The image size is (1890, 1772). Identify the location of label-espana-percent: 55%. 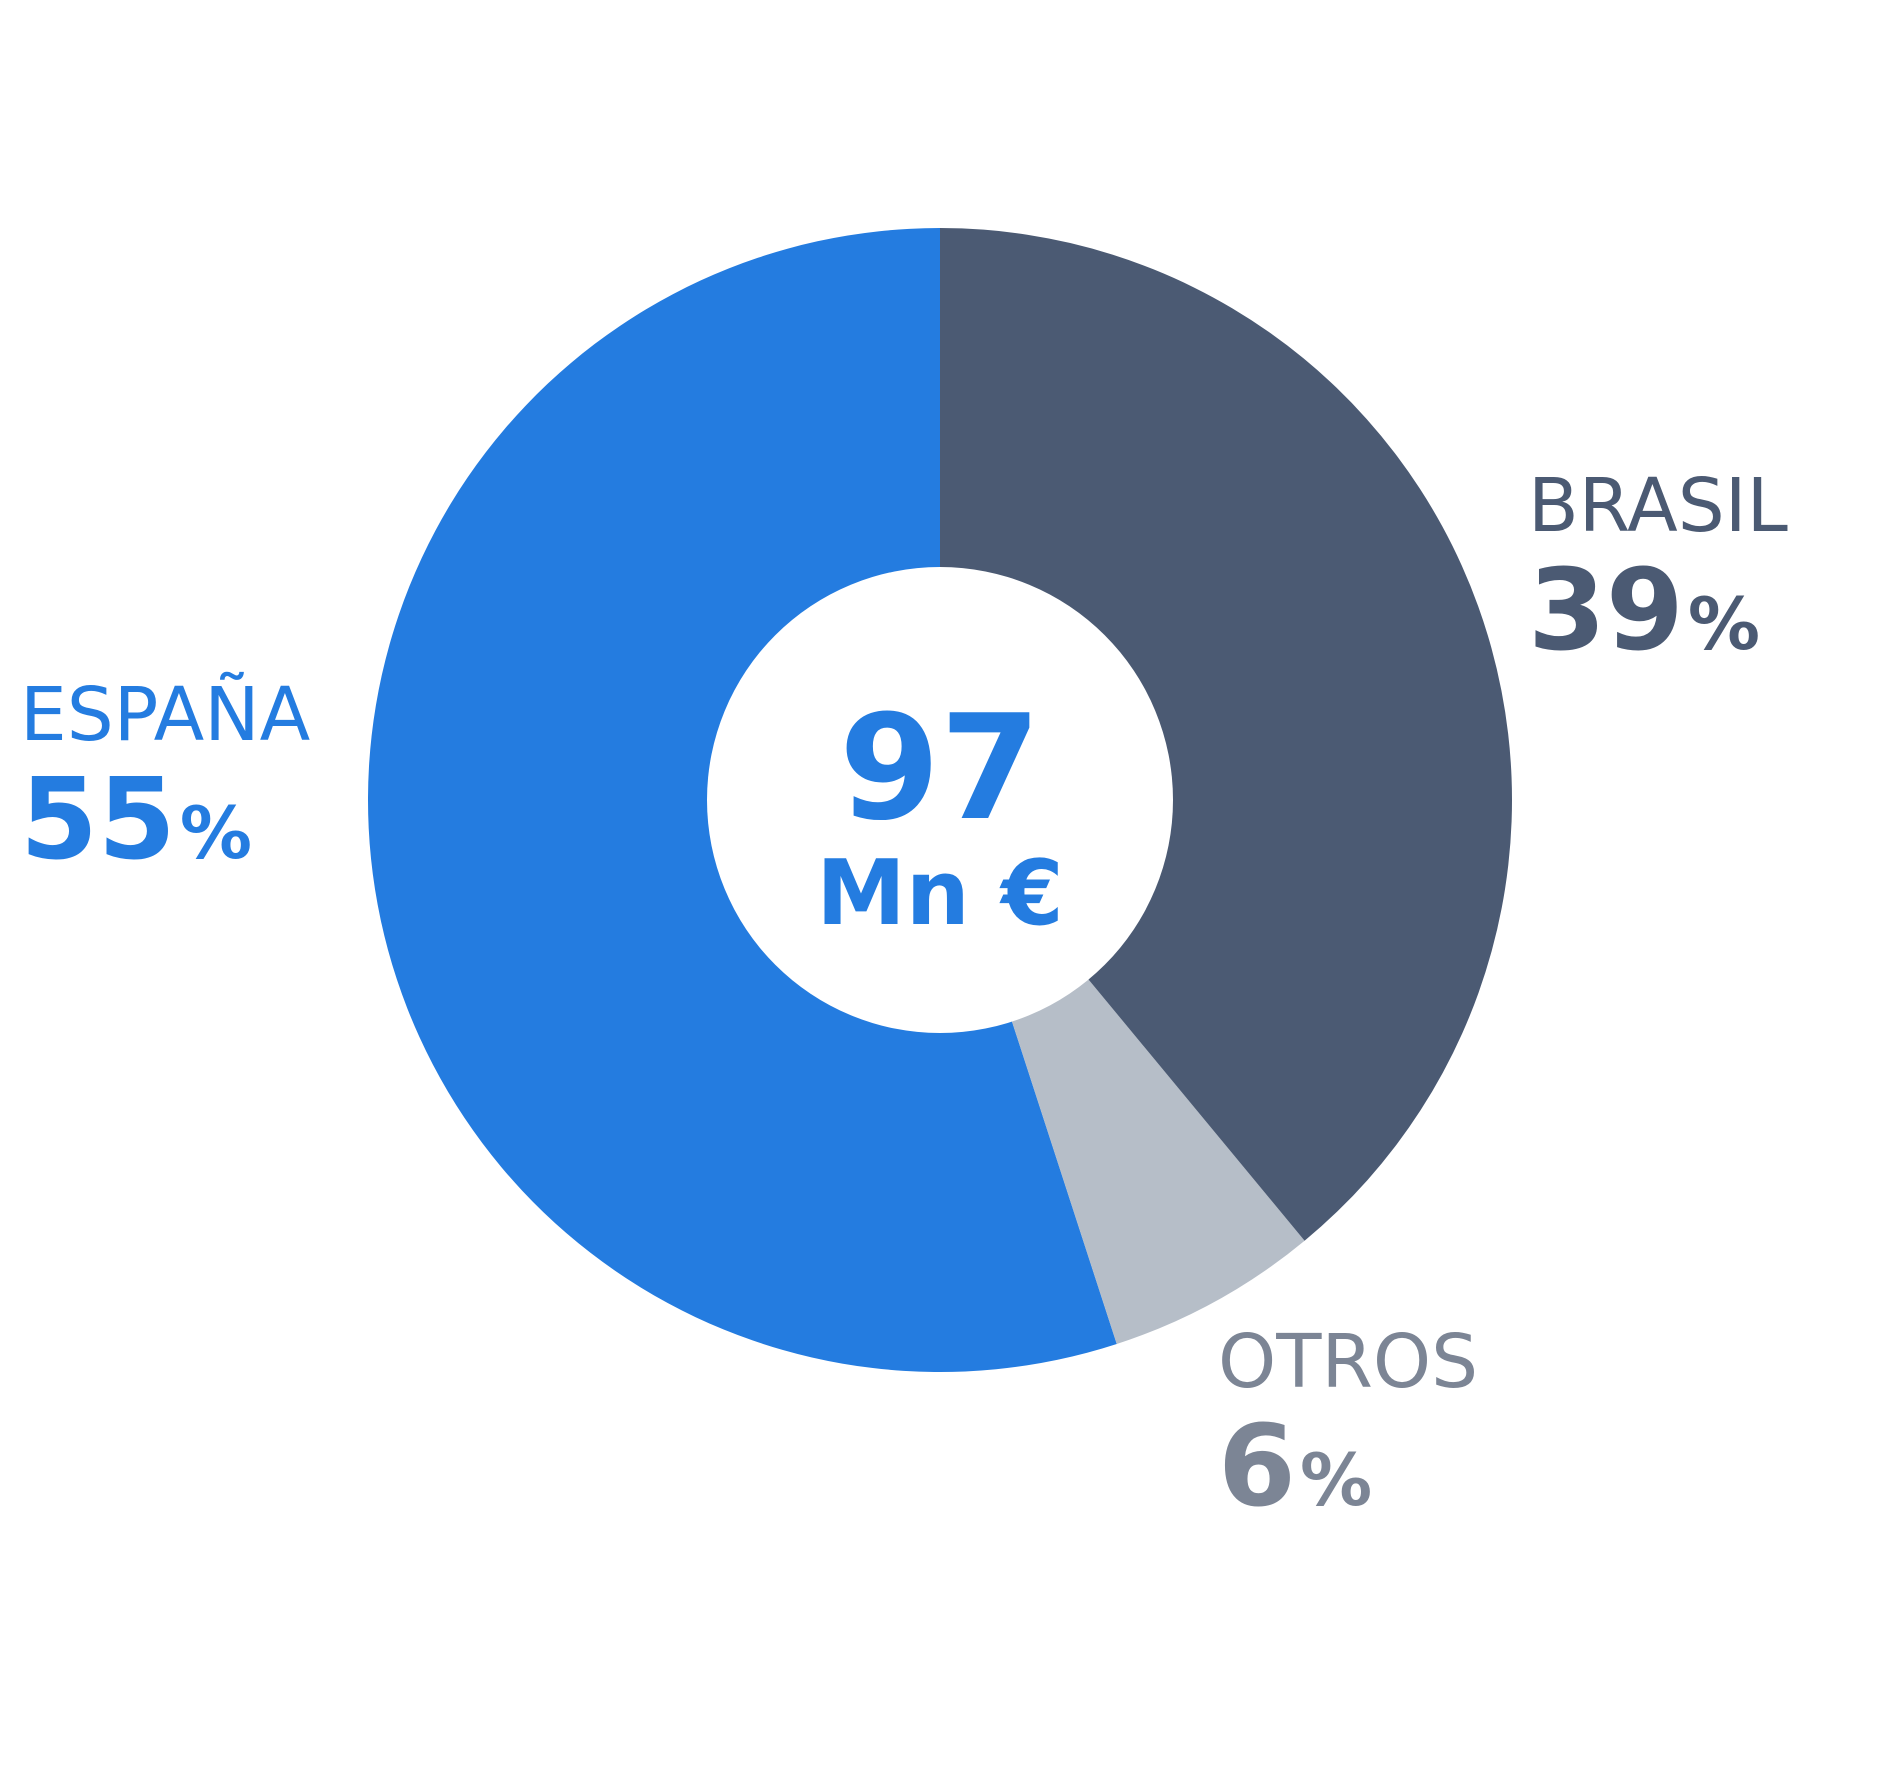
(136, 820).